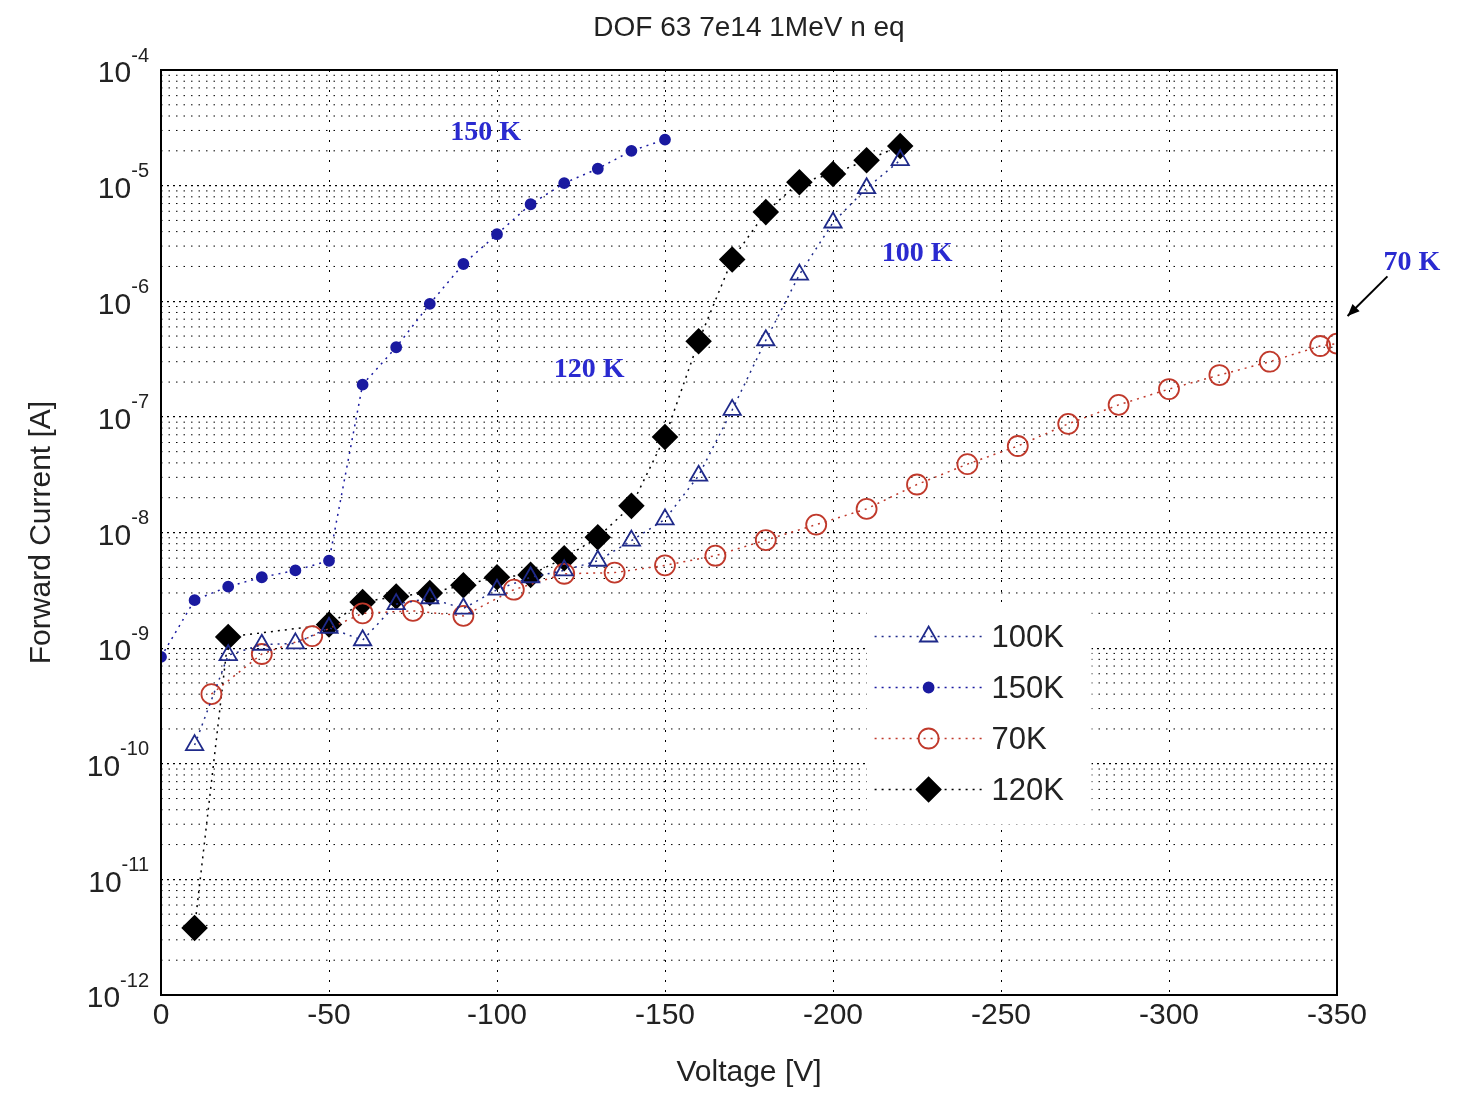 This screenshot has height=1099, width=1466. I want to click on x-tick-label: 0, so click(161, 1014).